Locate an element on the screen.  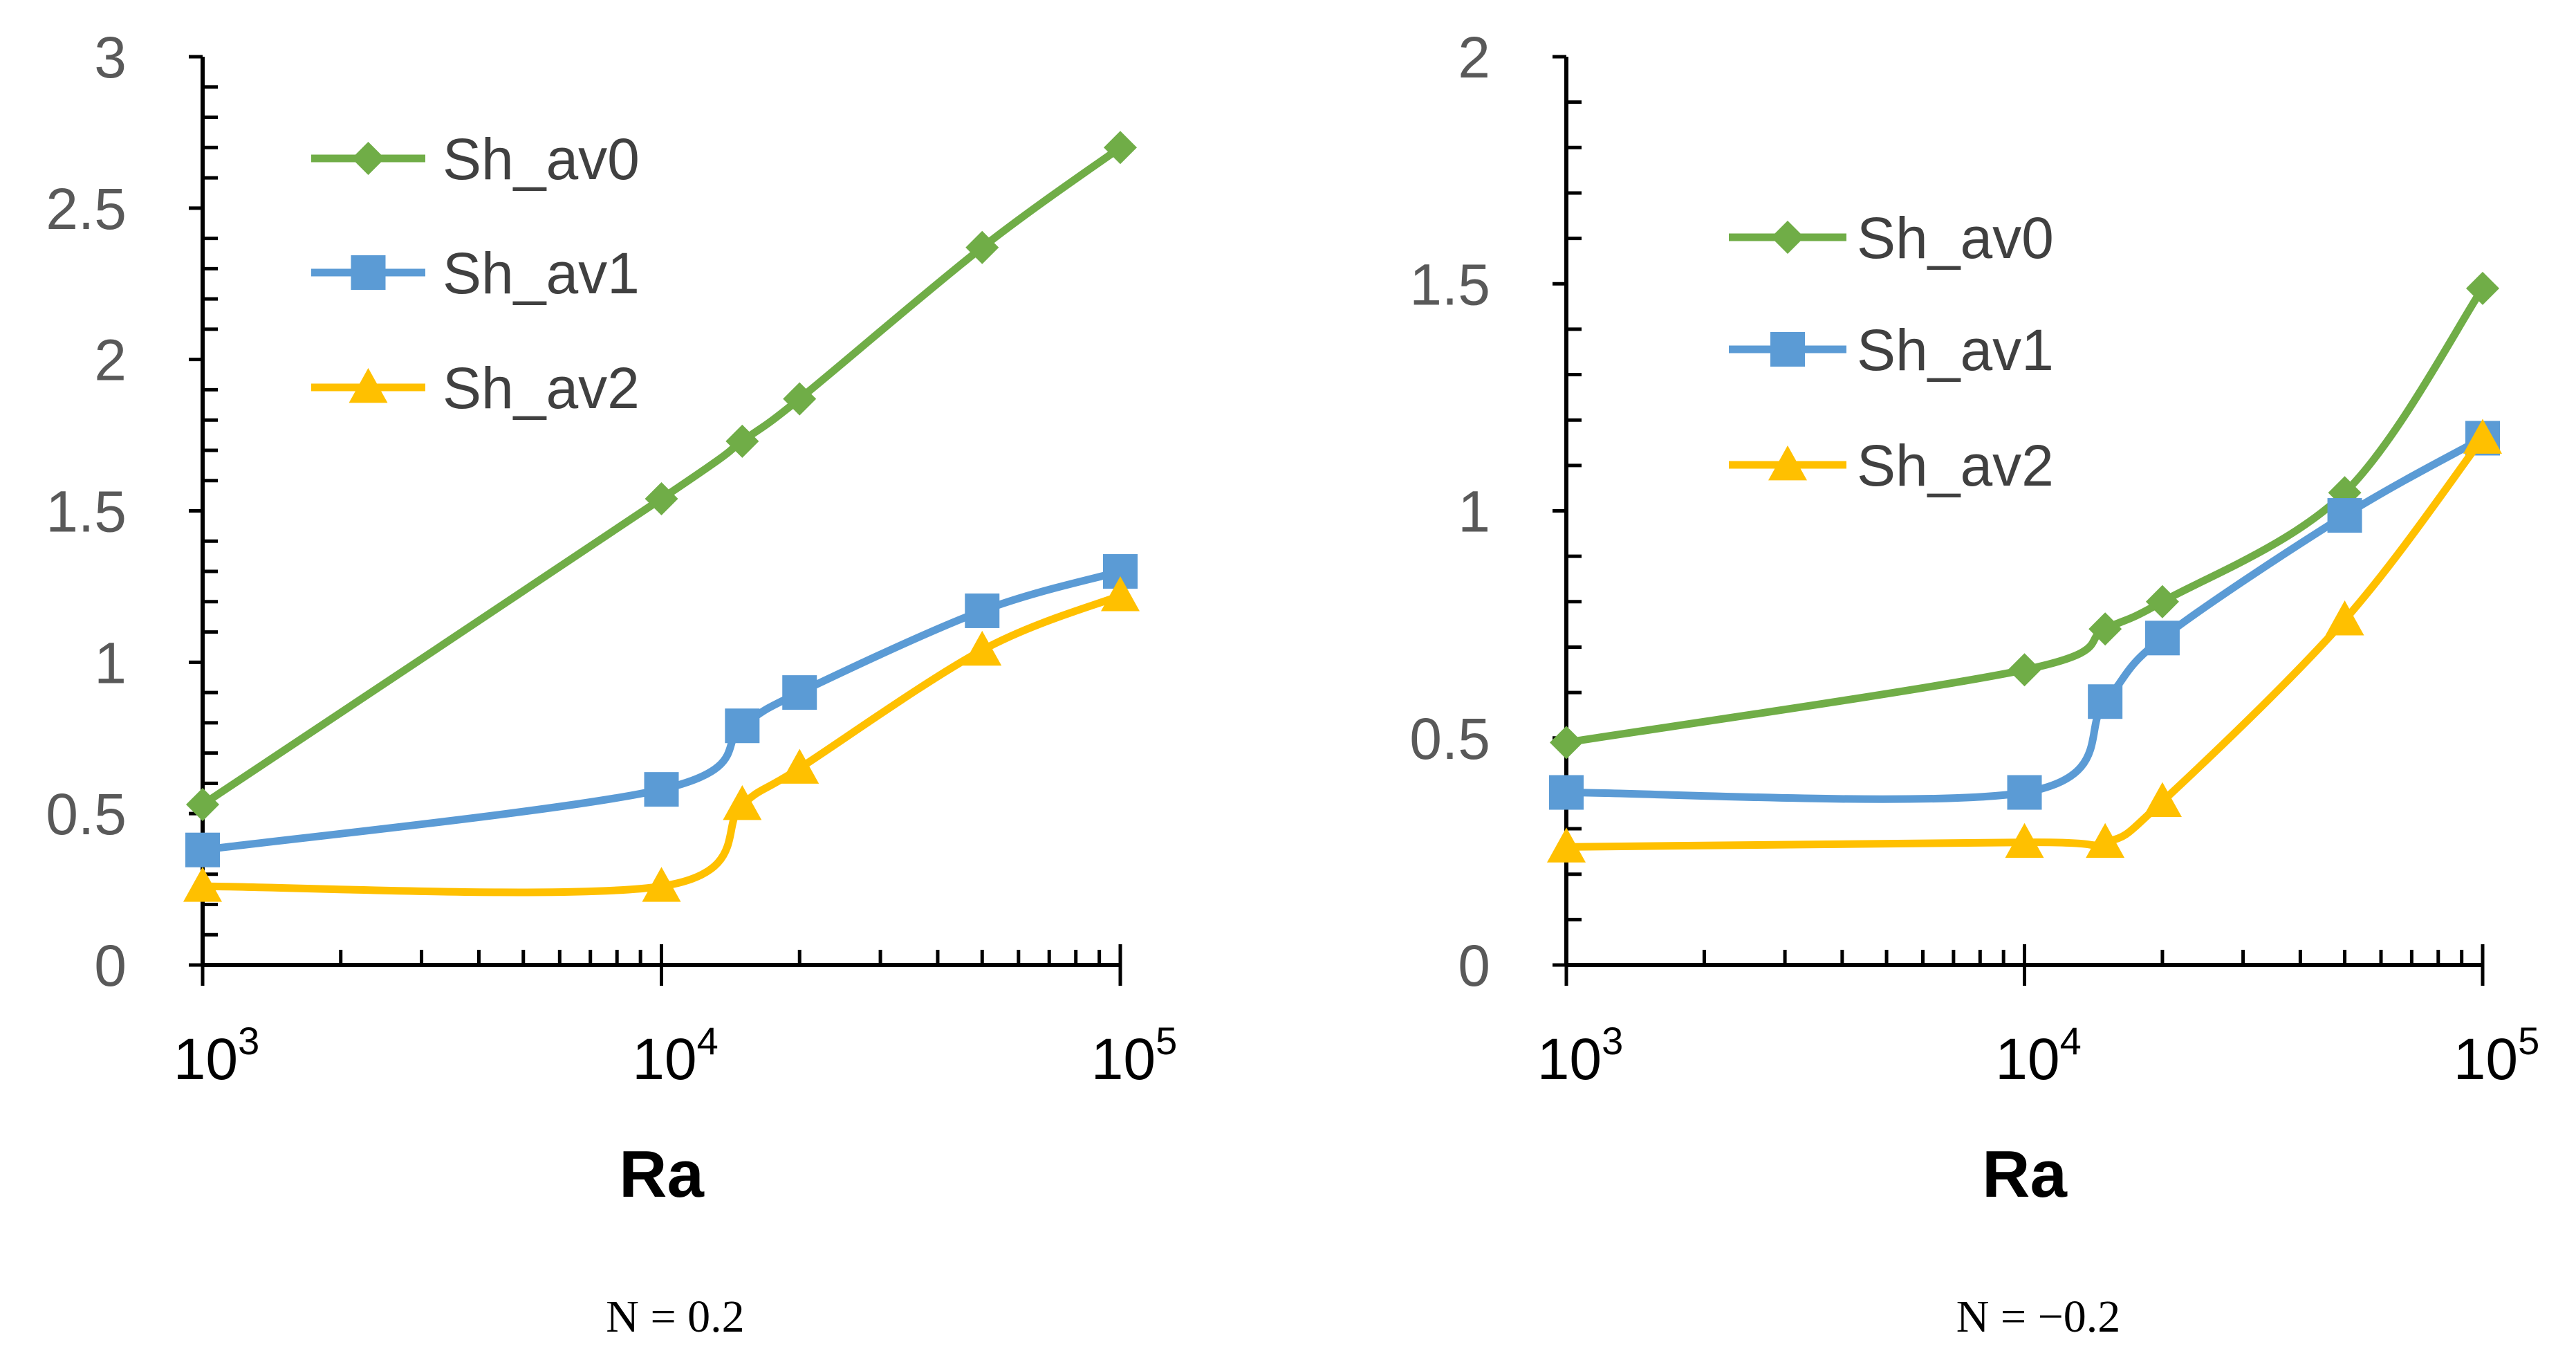
panel-caption: N = 0.2 is located at coordinates (675, 1317).